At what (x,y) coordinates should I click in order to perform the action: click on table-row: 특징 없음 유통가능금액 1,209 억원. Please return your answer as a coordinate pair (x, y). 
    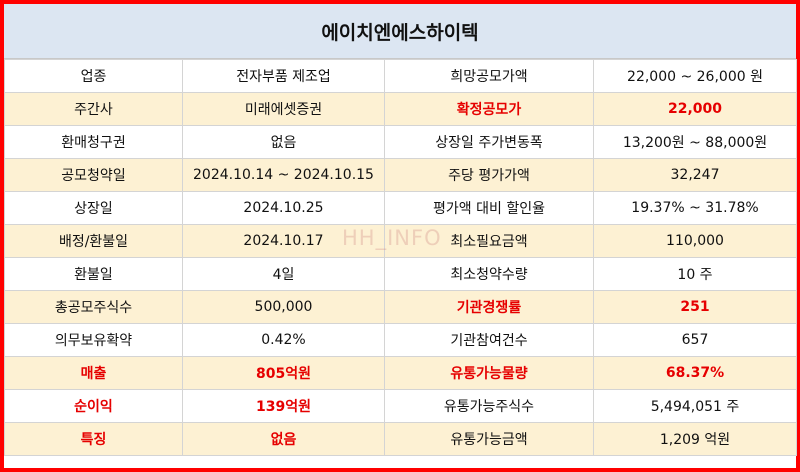
    Looking at the image, I should click on (400, 439).